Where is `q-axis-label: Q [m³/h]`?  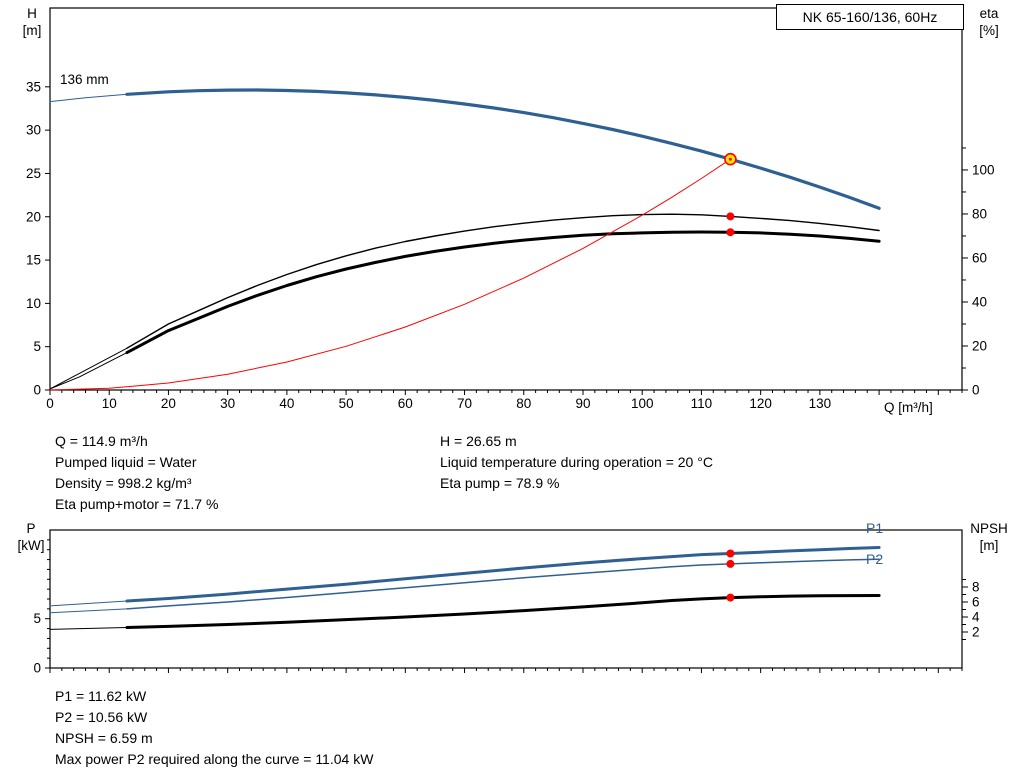
q-axis-label: Q [m³/h] is located at coordinates (908, 407).